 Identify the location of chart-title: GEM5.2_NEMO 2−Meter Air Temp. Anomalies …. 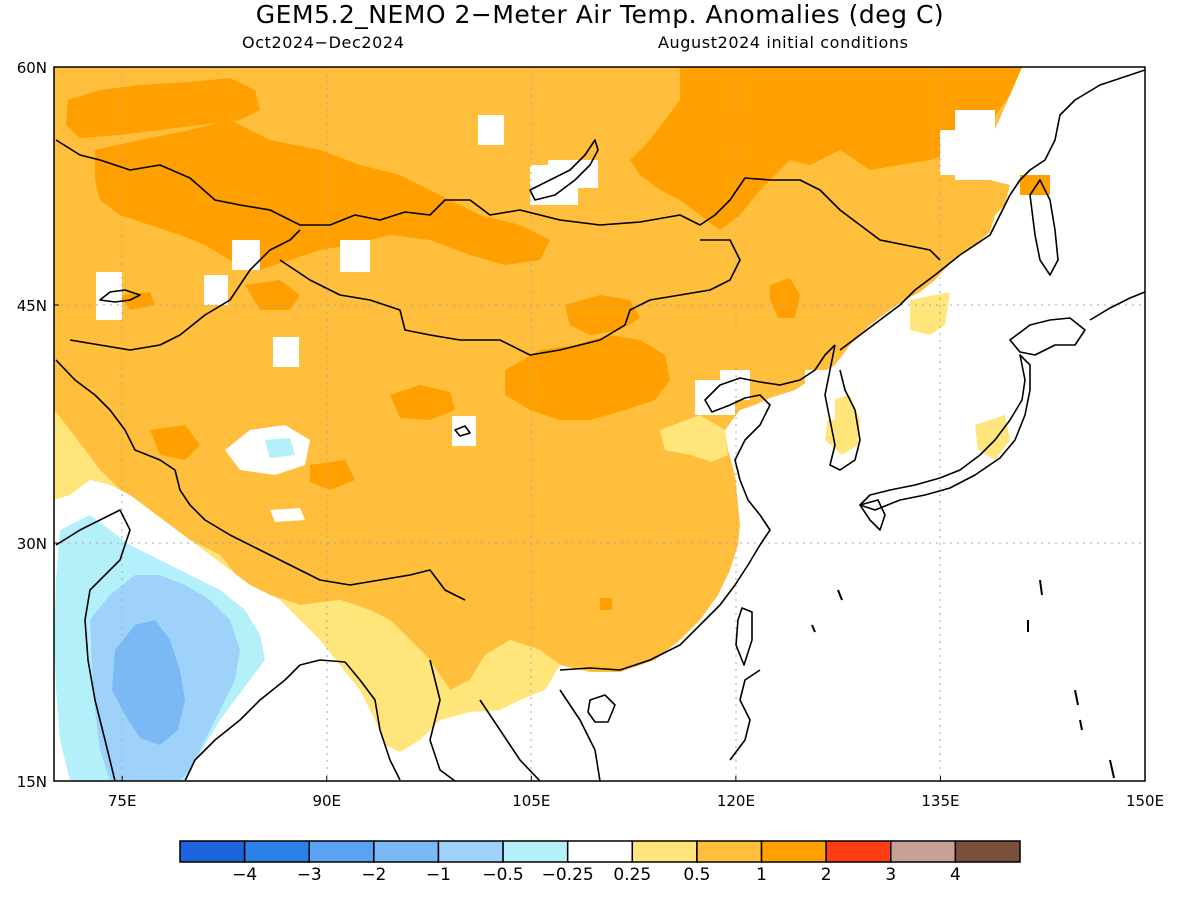
(600, 14).